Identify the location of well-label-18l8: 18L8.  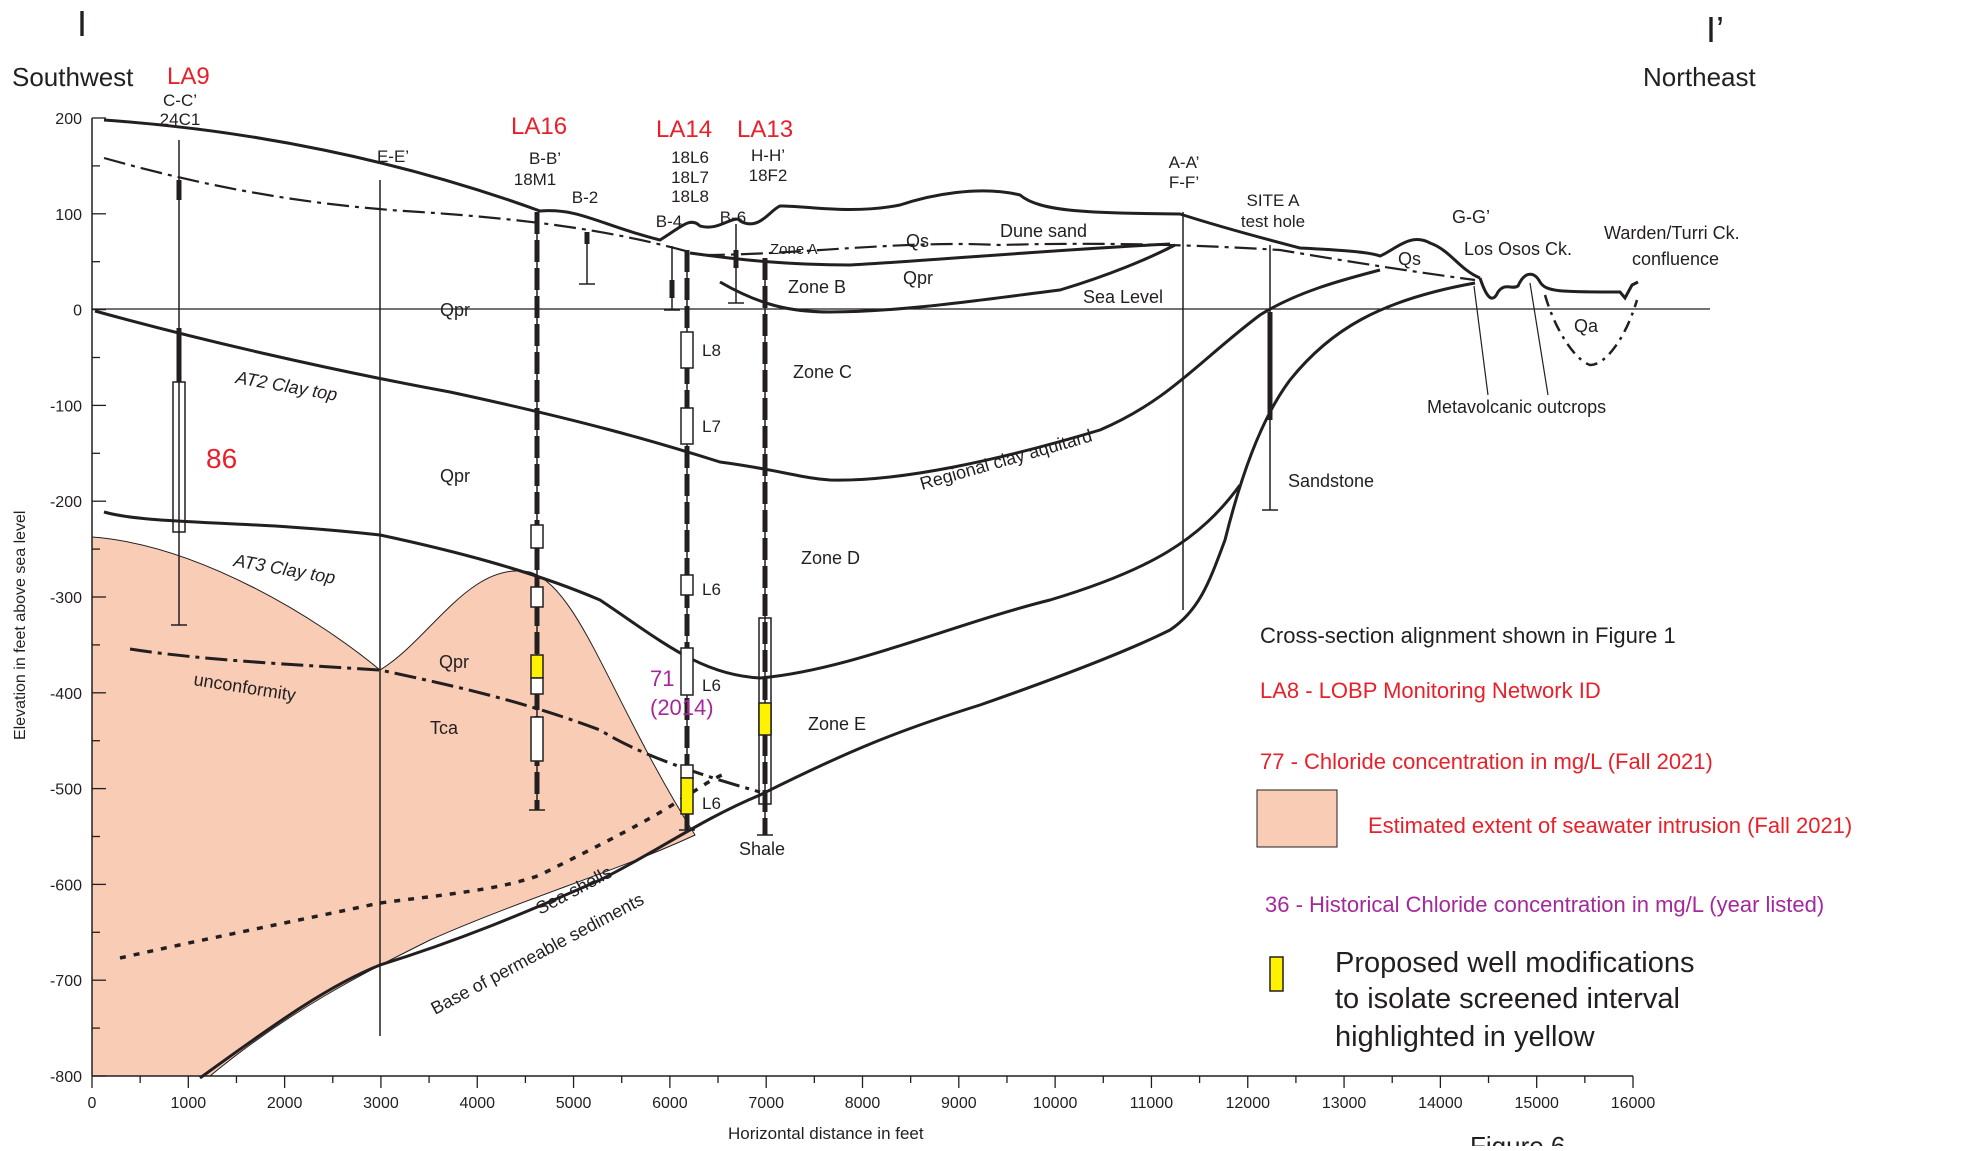
(690, 196).